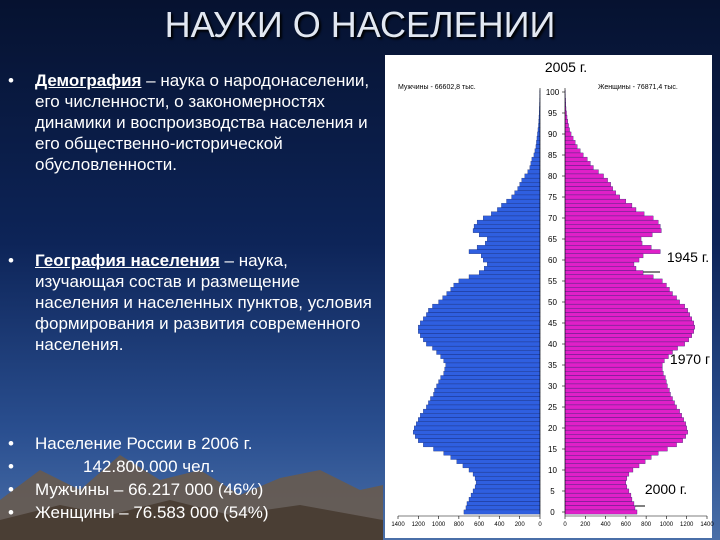  Describe the element at coordinates (566, 67) in the screenshot. I see `chart-title: 2005 г.` at that location.